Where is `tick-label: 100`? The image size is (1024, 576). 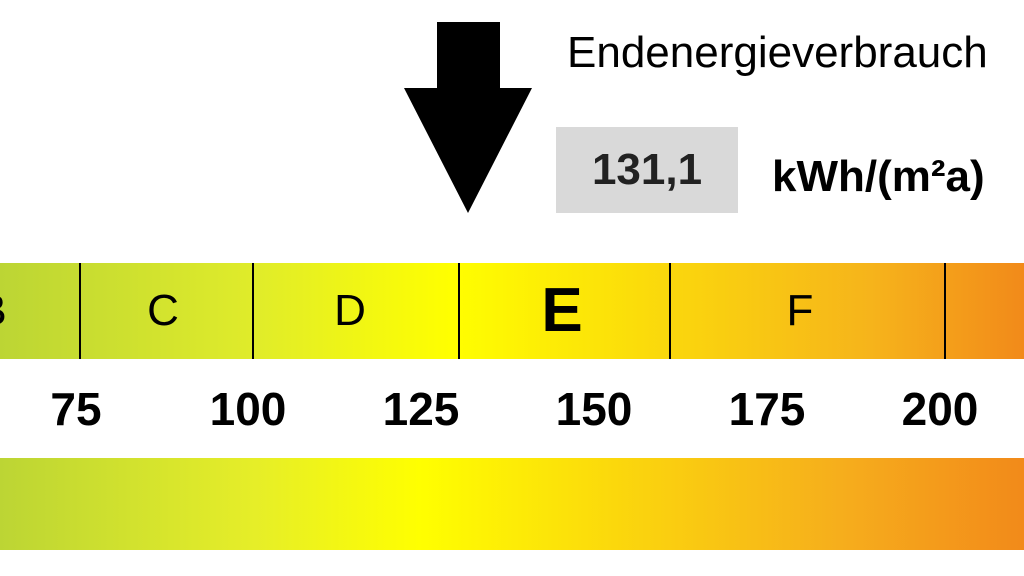 tick-label: 100 is located at coordinates (248, 409).